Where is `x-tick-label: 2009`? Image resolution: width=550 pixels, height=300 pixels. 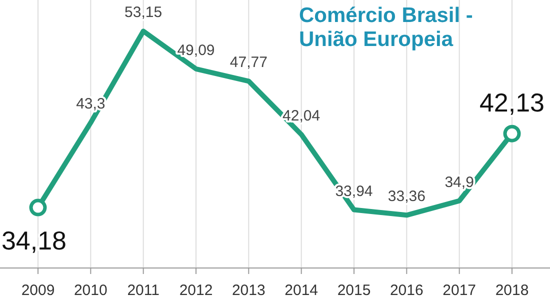
x-tick-label: 2009 is located at coordinates (38, 290).